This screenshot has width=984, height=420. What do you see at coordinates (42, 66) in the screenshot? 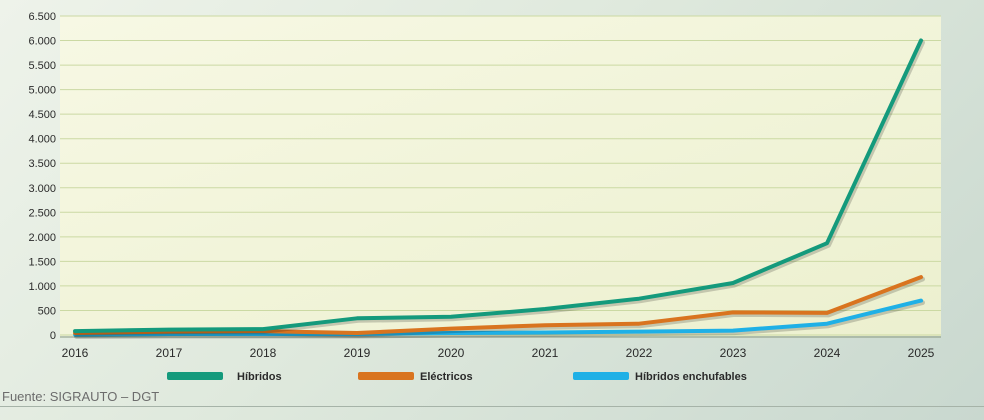
I see `y-tick-label: 5.500` at bounding box center [42, 66].